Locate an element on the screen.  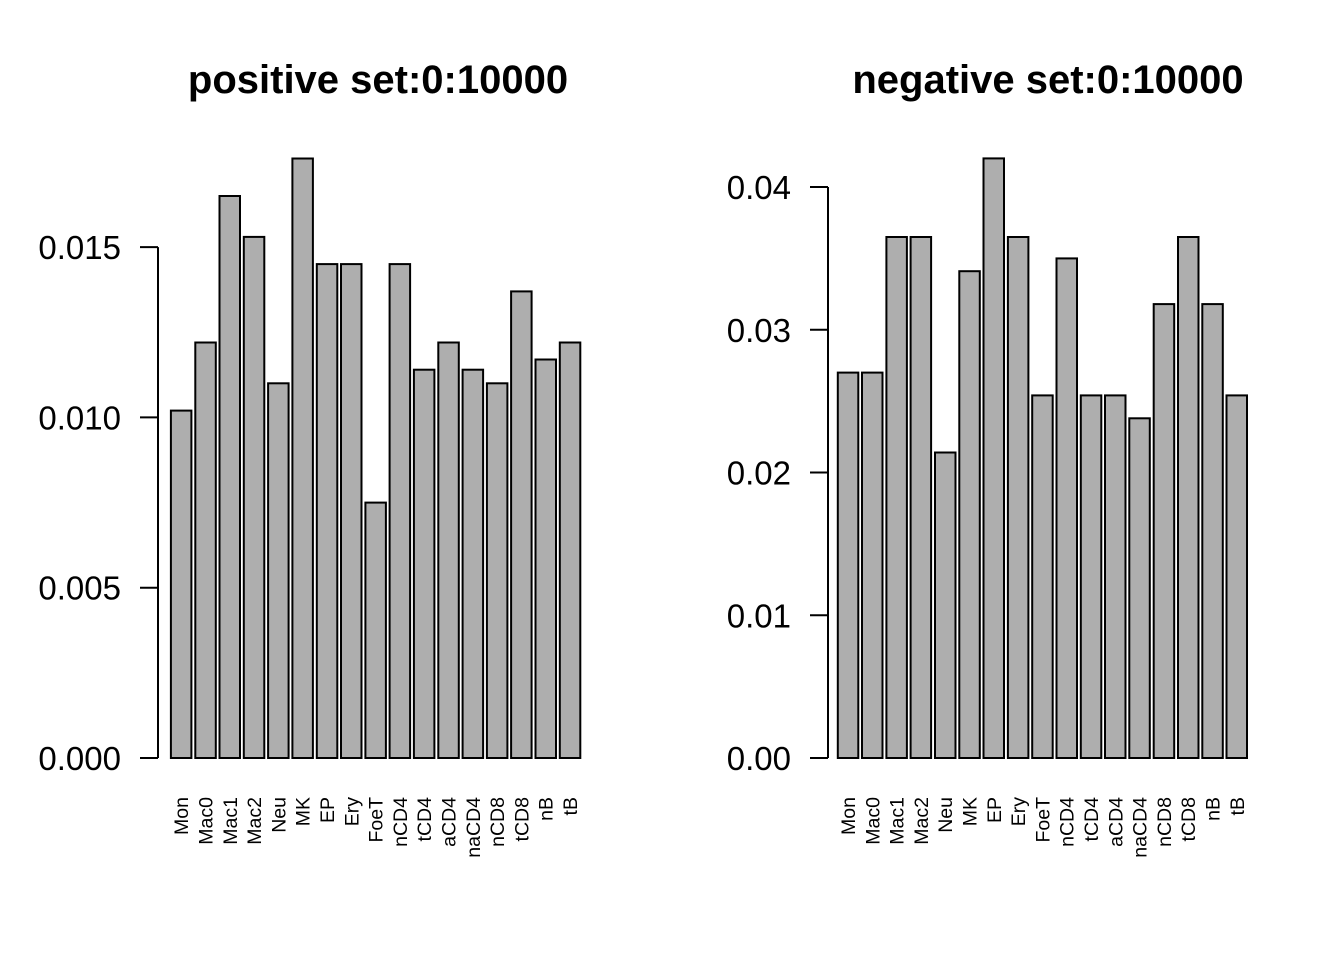
y-tick-label: 0.000 is located at coordinates (79, 758).